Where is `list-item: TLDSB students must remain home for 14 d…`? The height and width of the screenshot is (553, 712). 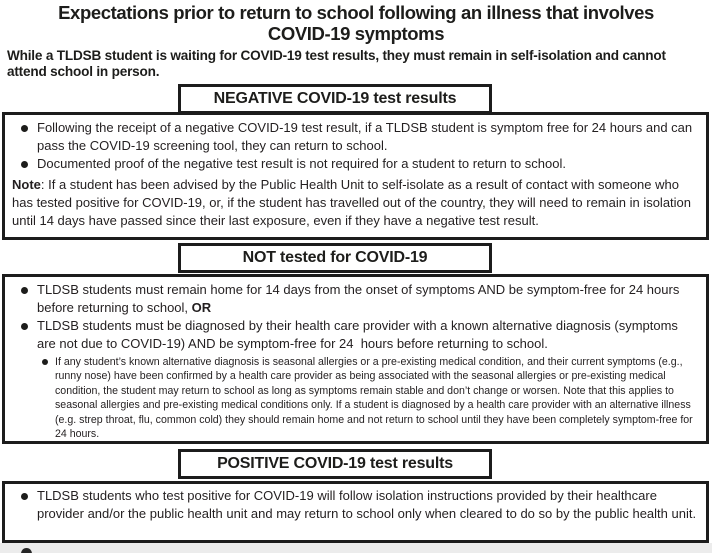
list-item: TLDSB students must remain home for 14 d… is located at coordinates (355, 299).